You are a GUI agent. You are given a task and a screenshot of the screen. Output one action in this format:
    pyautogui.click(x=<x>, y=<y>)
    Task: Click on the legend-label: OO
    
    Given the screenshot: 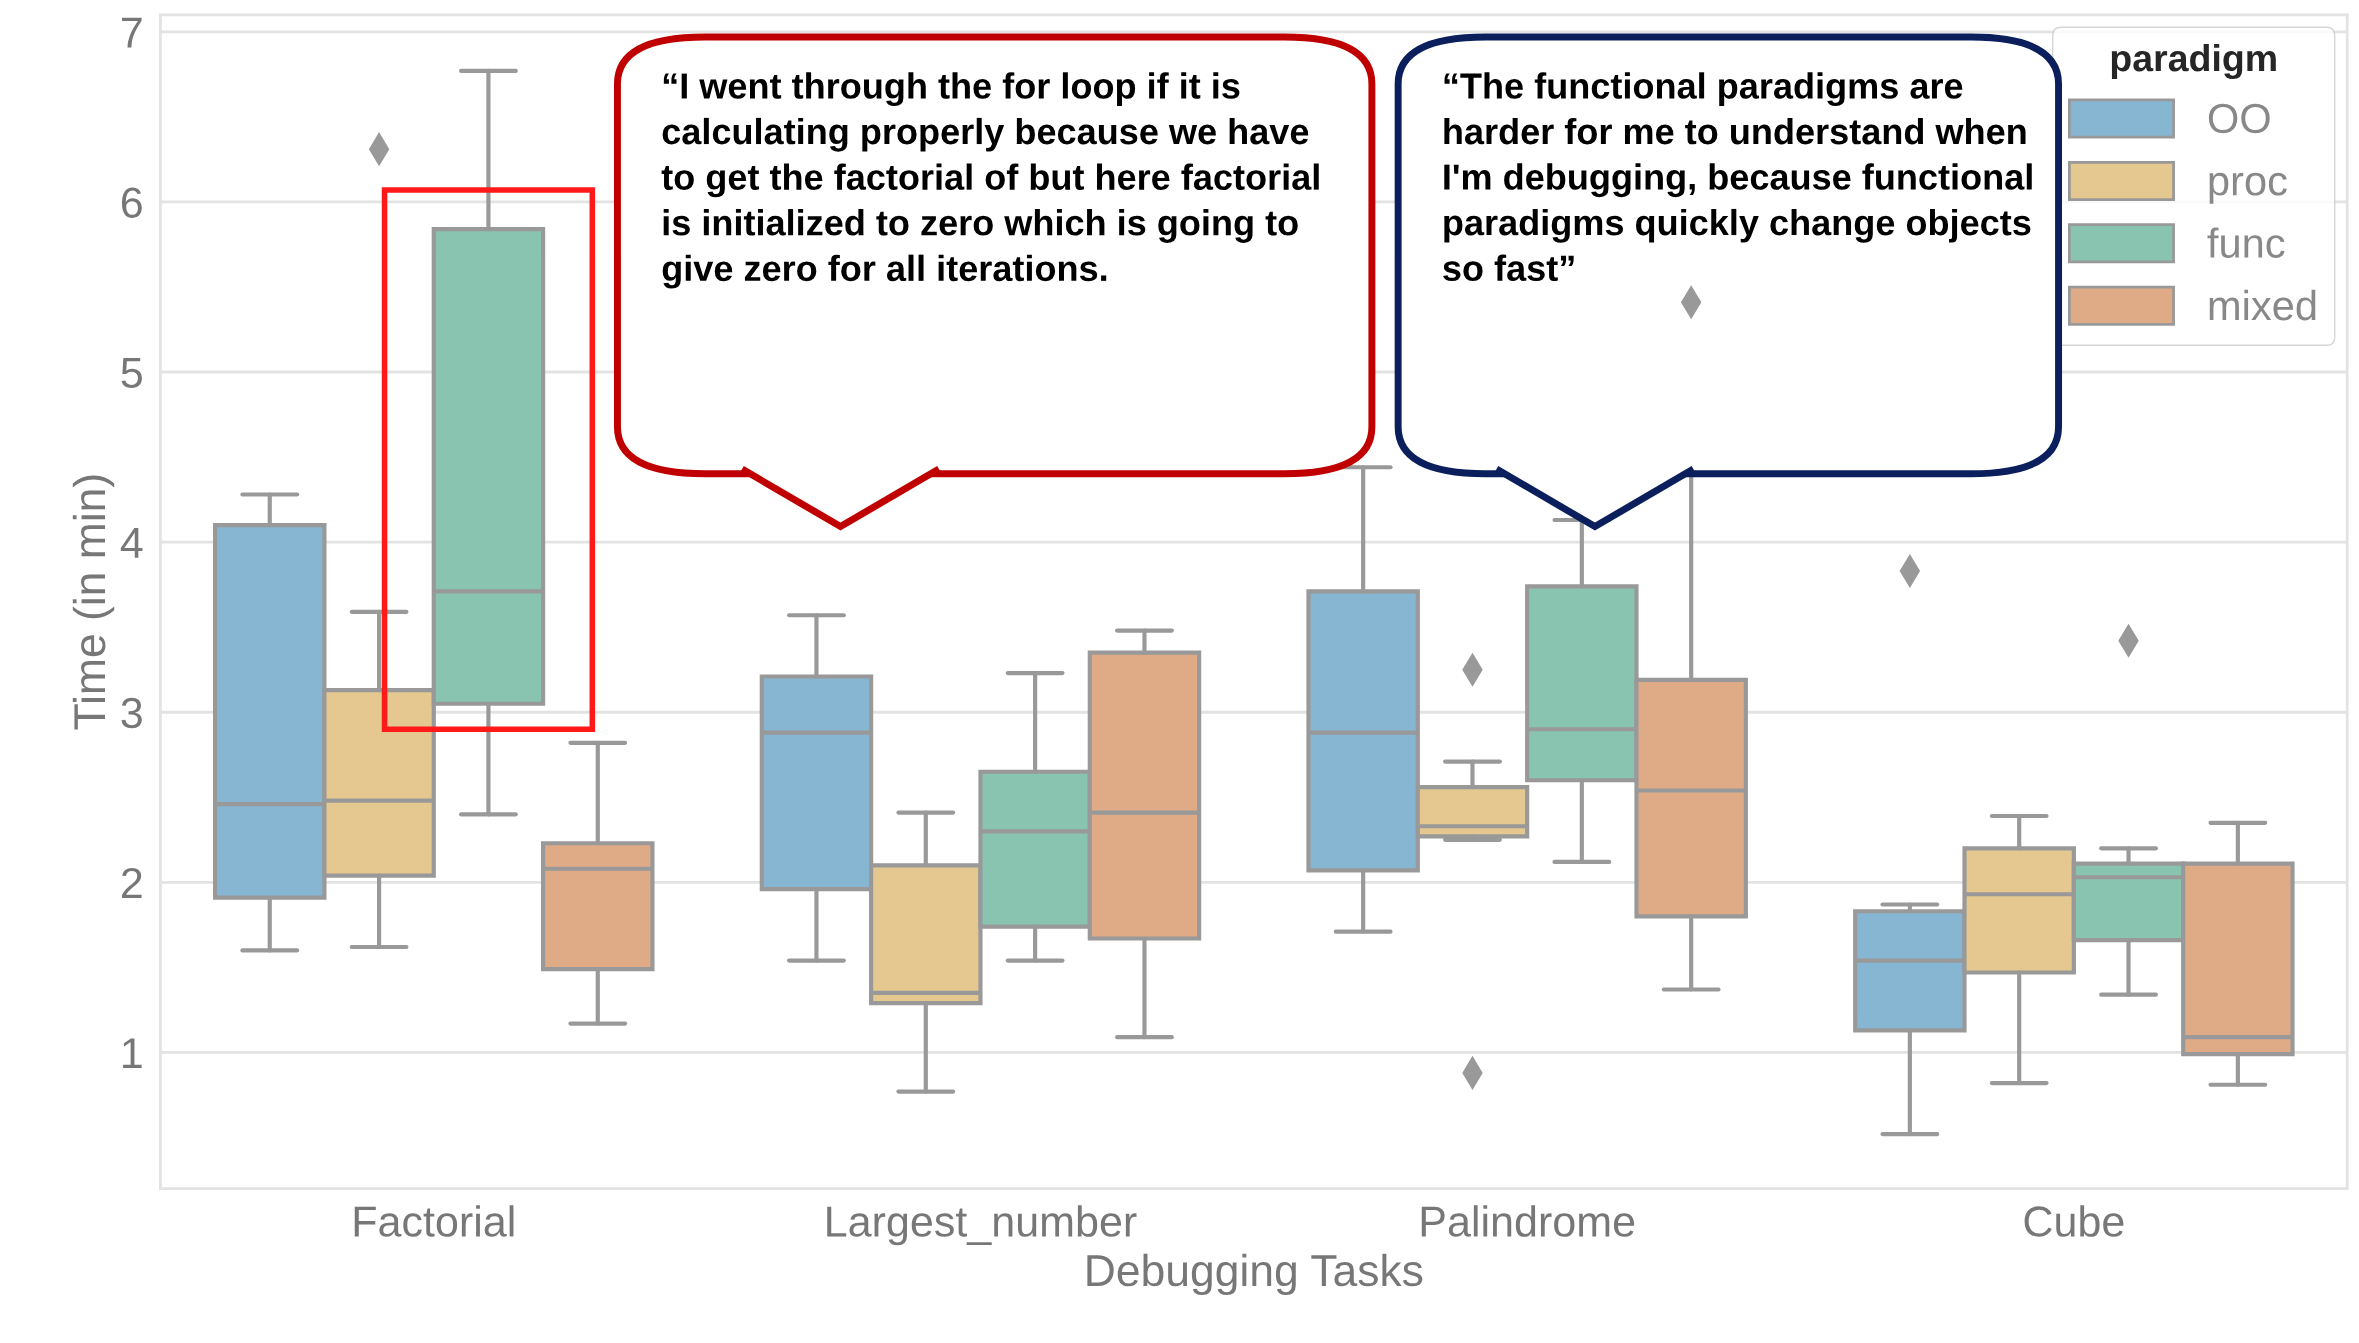 What is the action you would take?
    pyautogui.click(x=2239, y=118)
    